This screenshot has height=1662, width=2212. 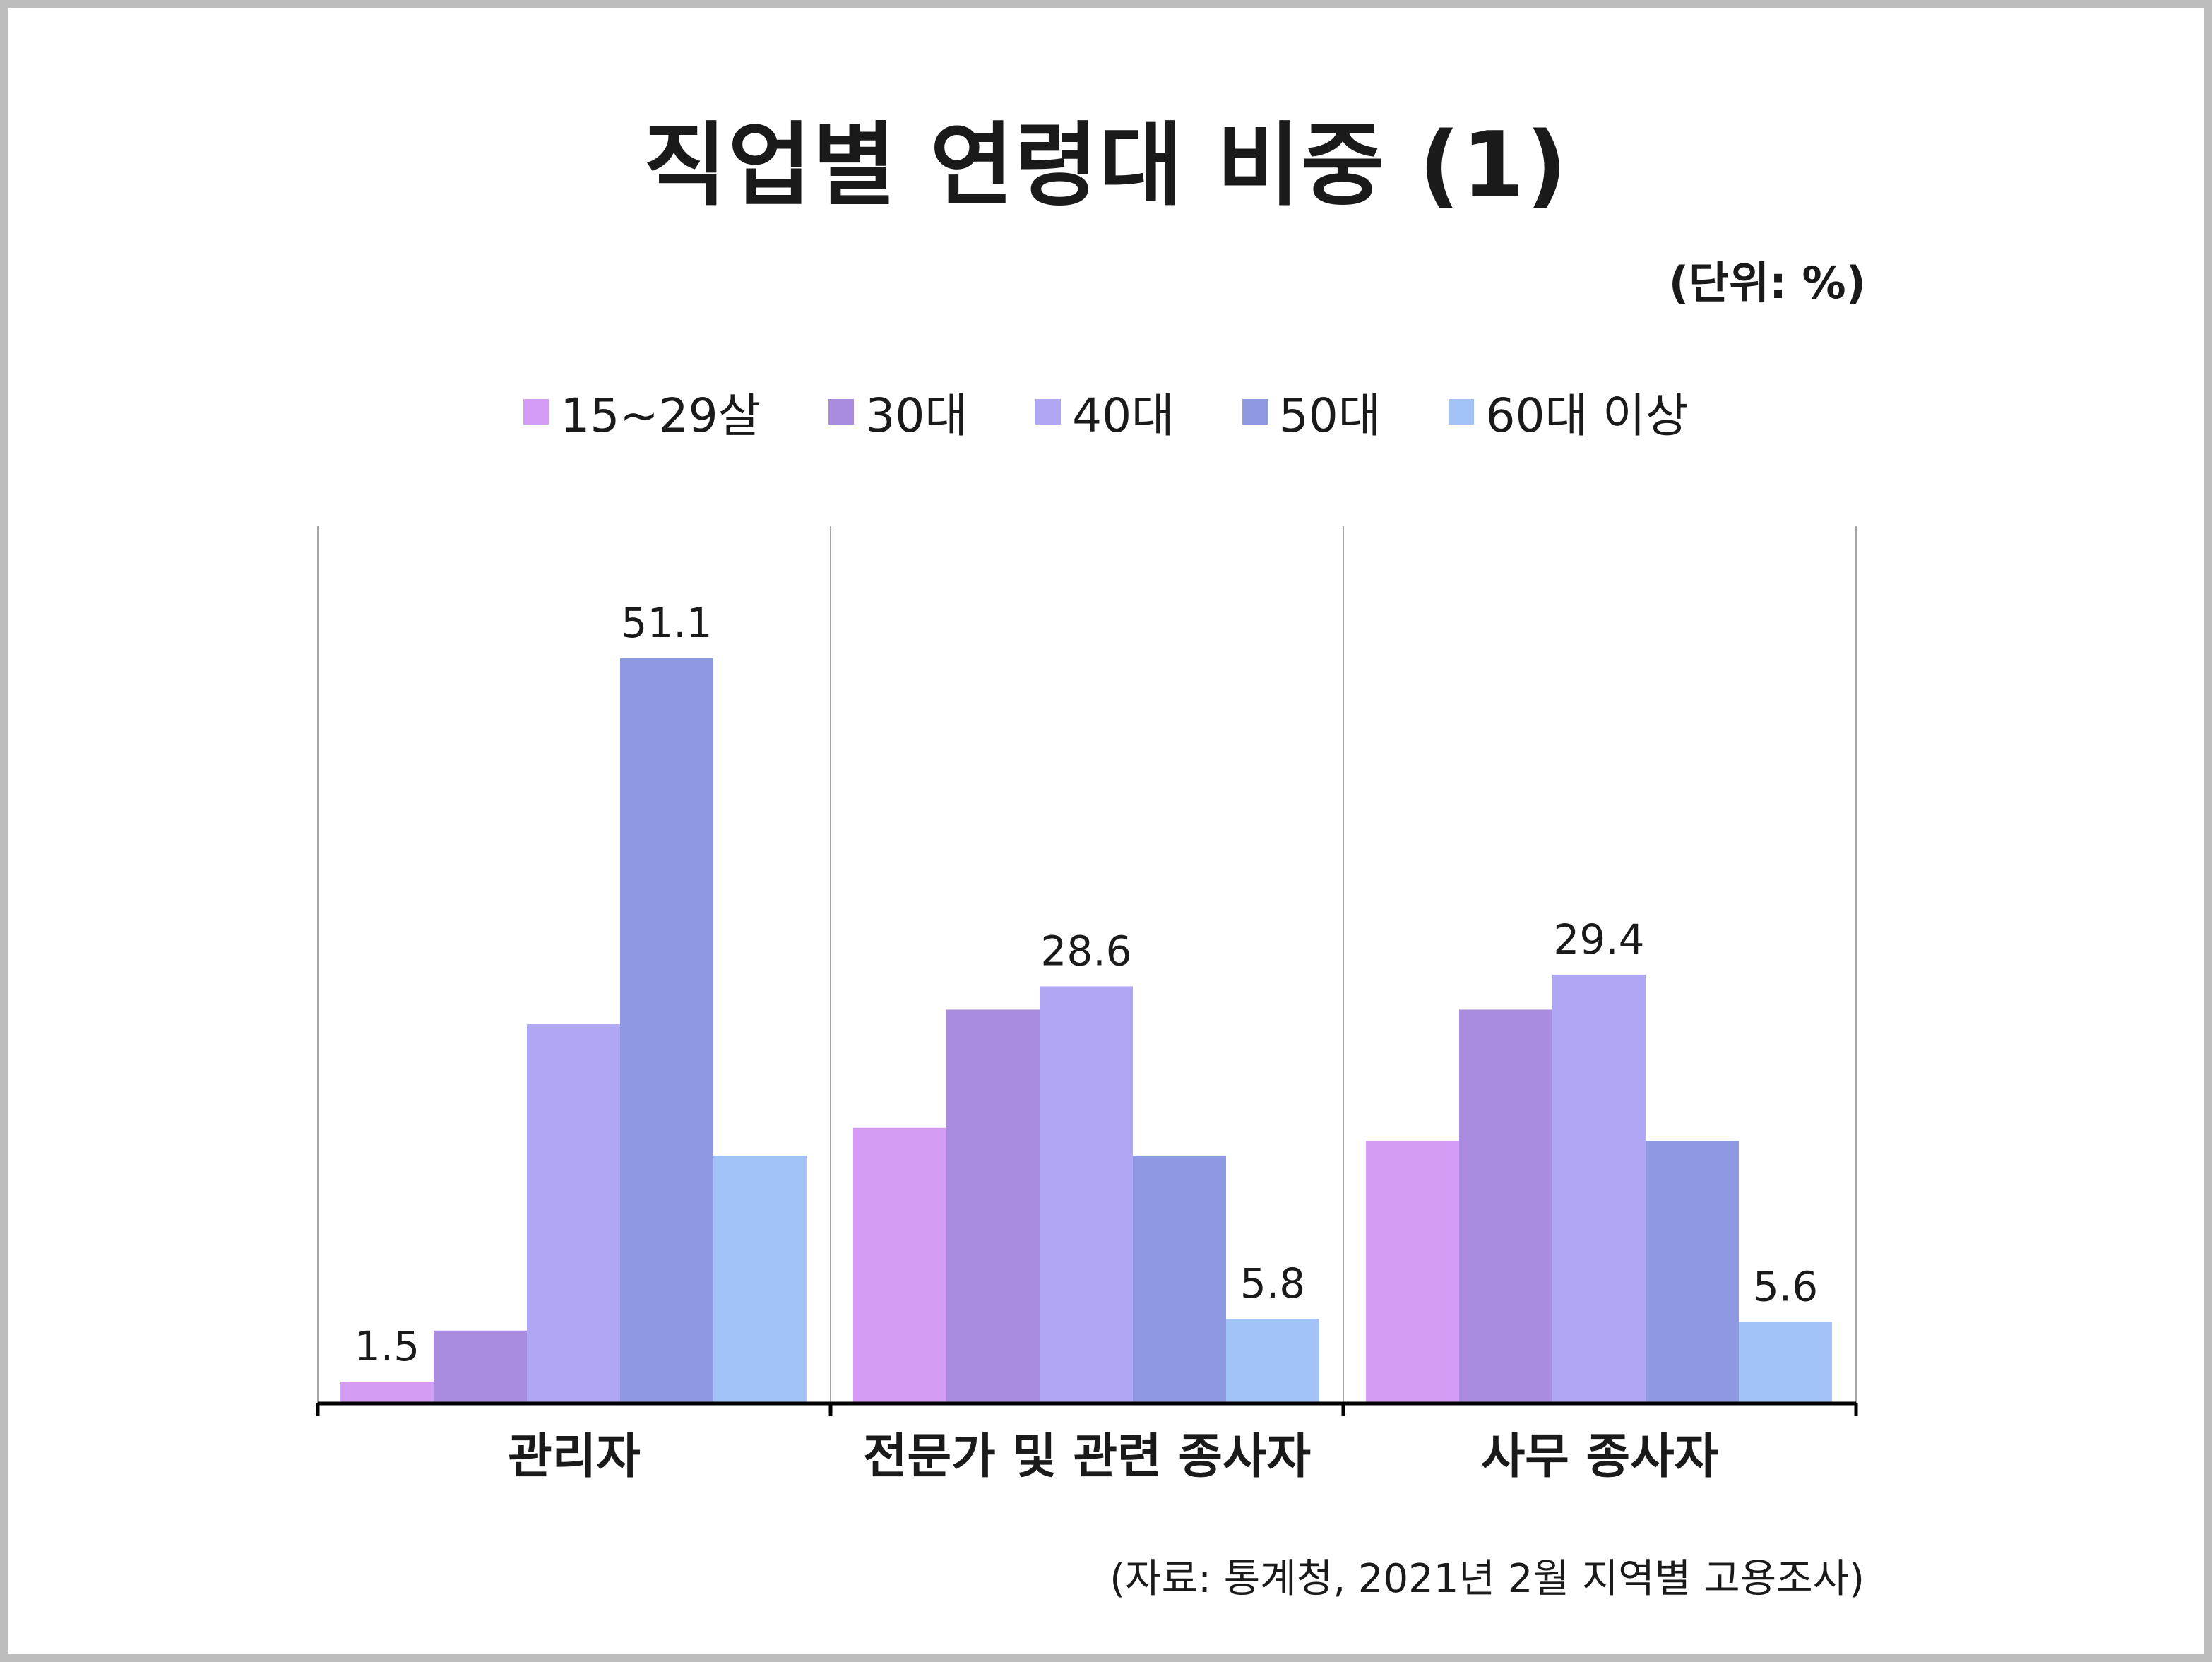 What do you see at coordinates (1487, 1579) in the screenshot?
I see `source-note: (자료: 통계청, 2021년 2월 지역별 고용조사)` at bounding box center [1487, 1579].